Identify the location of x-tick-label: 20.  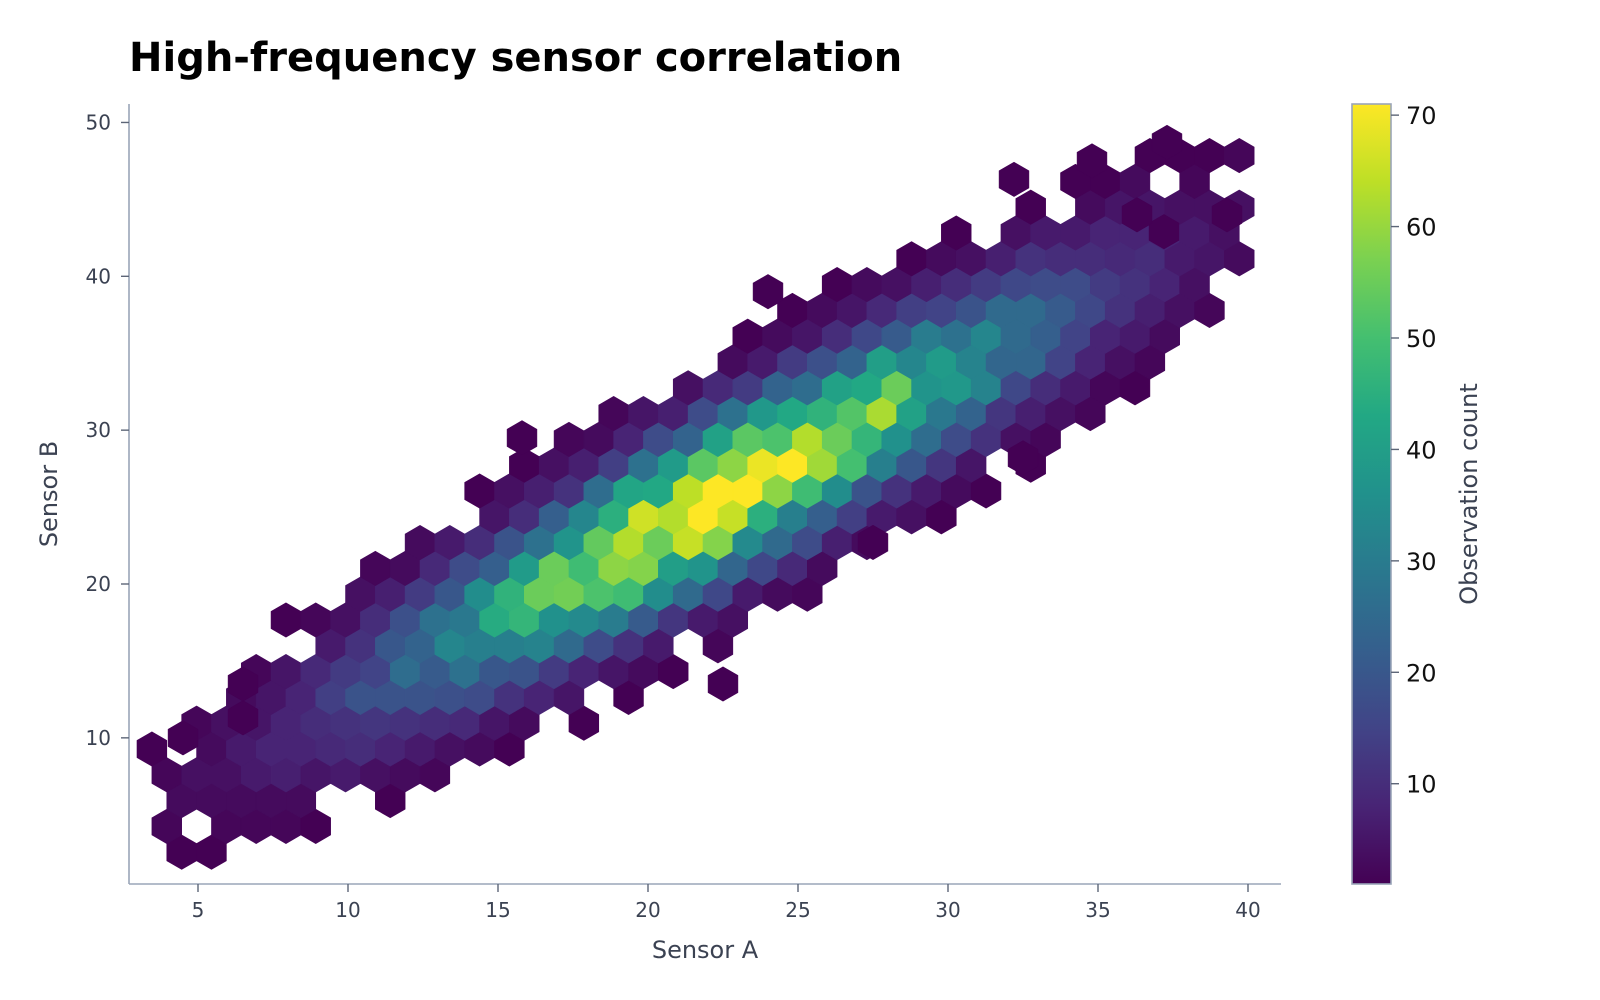
(647, 910).